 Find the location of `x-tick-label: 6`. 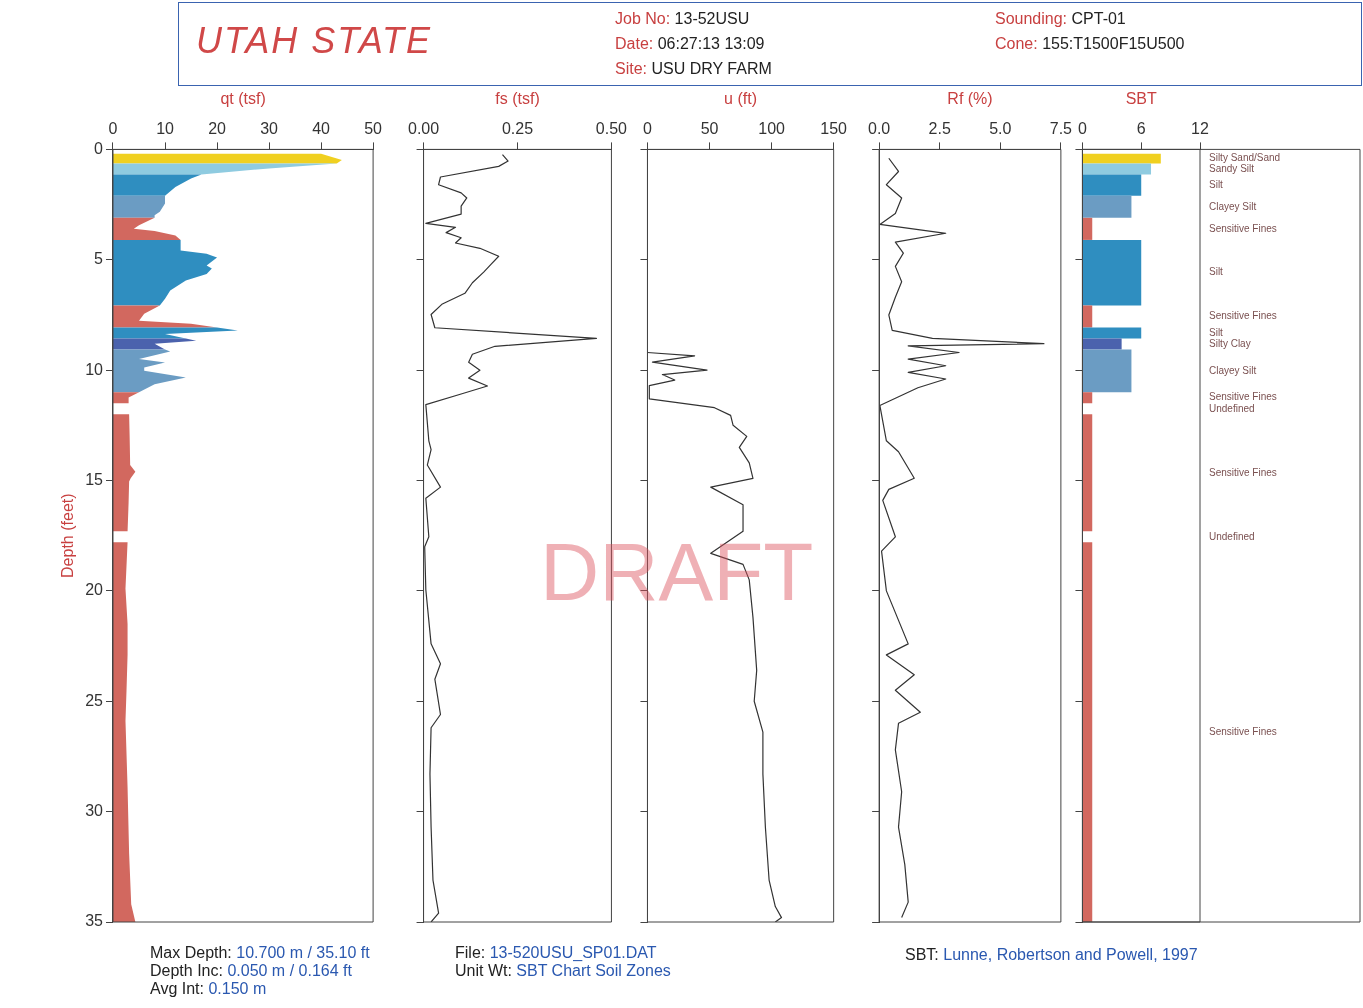

x-tick-label: 6 is located at coordinates (1141, 129).